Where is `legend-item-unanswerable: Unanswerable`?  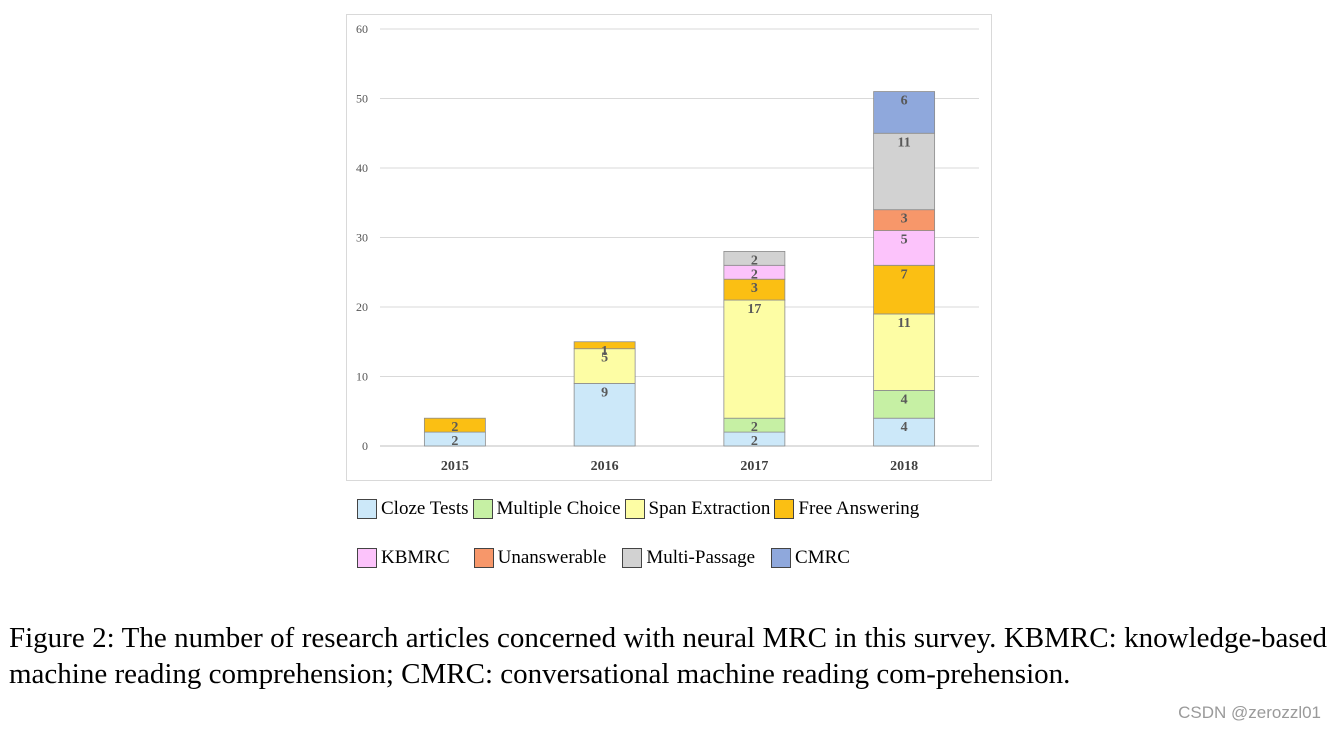 legend-item-unanswerable: Unanswerable is located at coordinates (546, 558).